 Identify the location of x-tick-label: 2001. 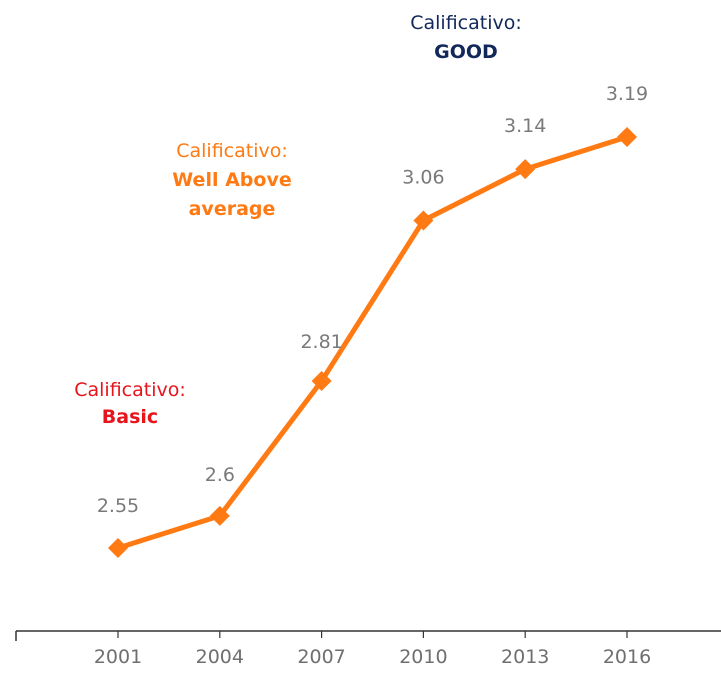
(118, 657).